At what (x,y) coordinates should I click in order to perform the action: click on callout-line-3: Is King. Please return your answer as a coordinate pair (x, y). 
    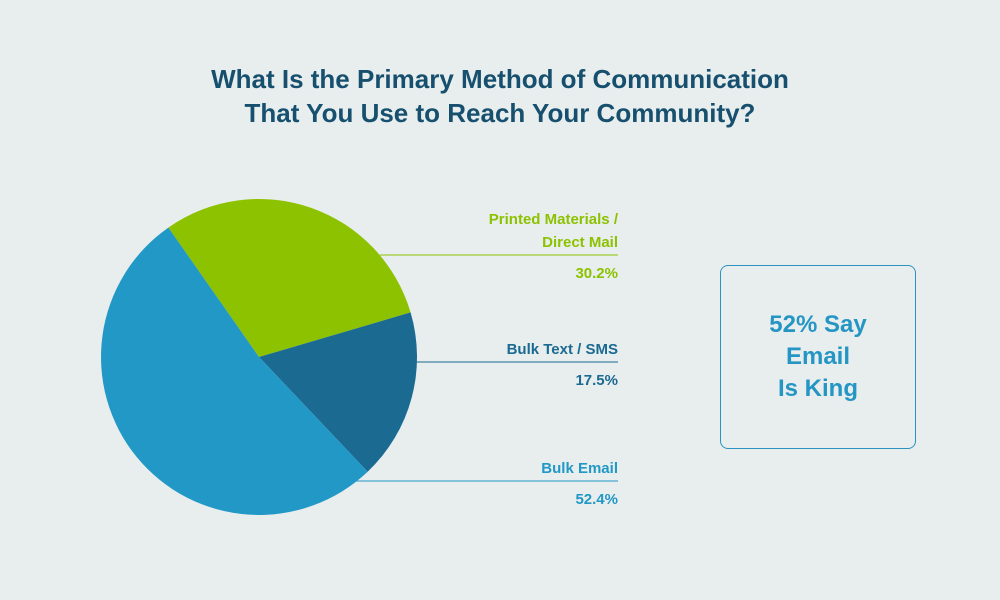
    Looking at the image, I should click on (817, 388).